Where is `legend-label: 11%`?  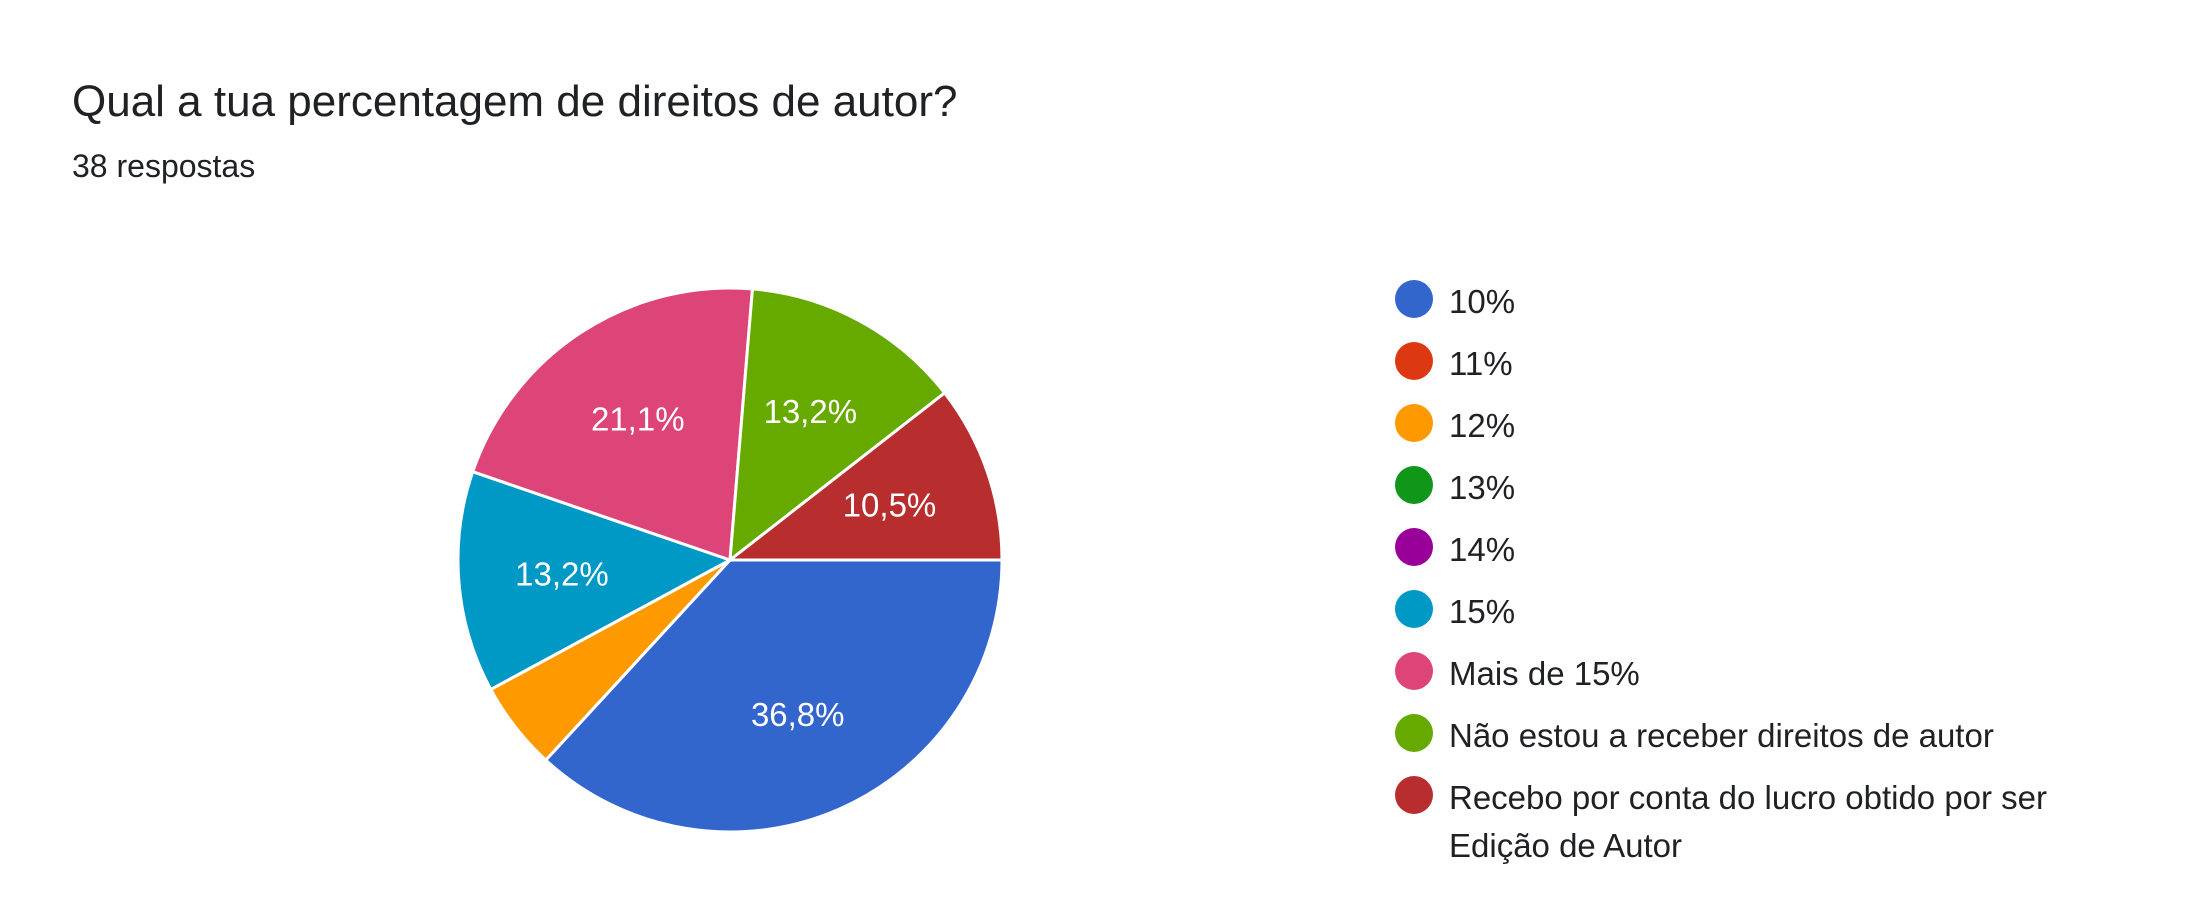 legend-label: 11% is located at coordinates (1481, 363).